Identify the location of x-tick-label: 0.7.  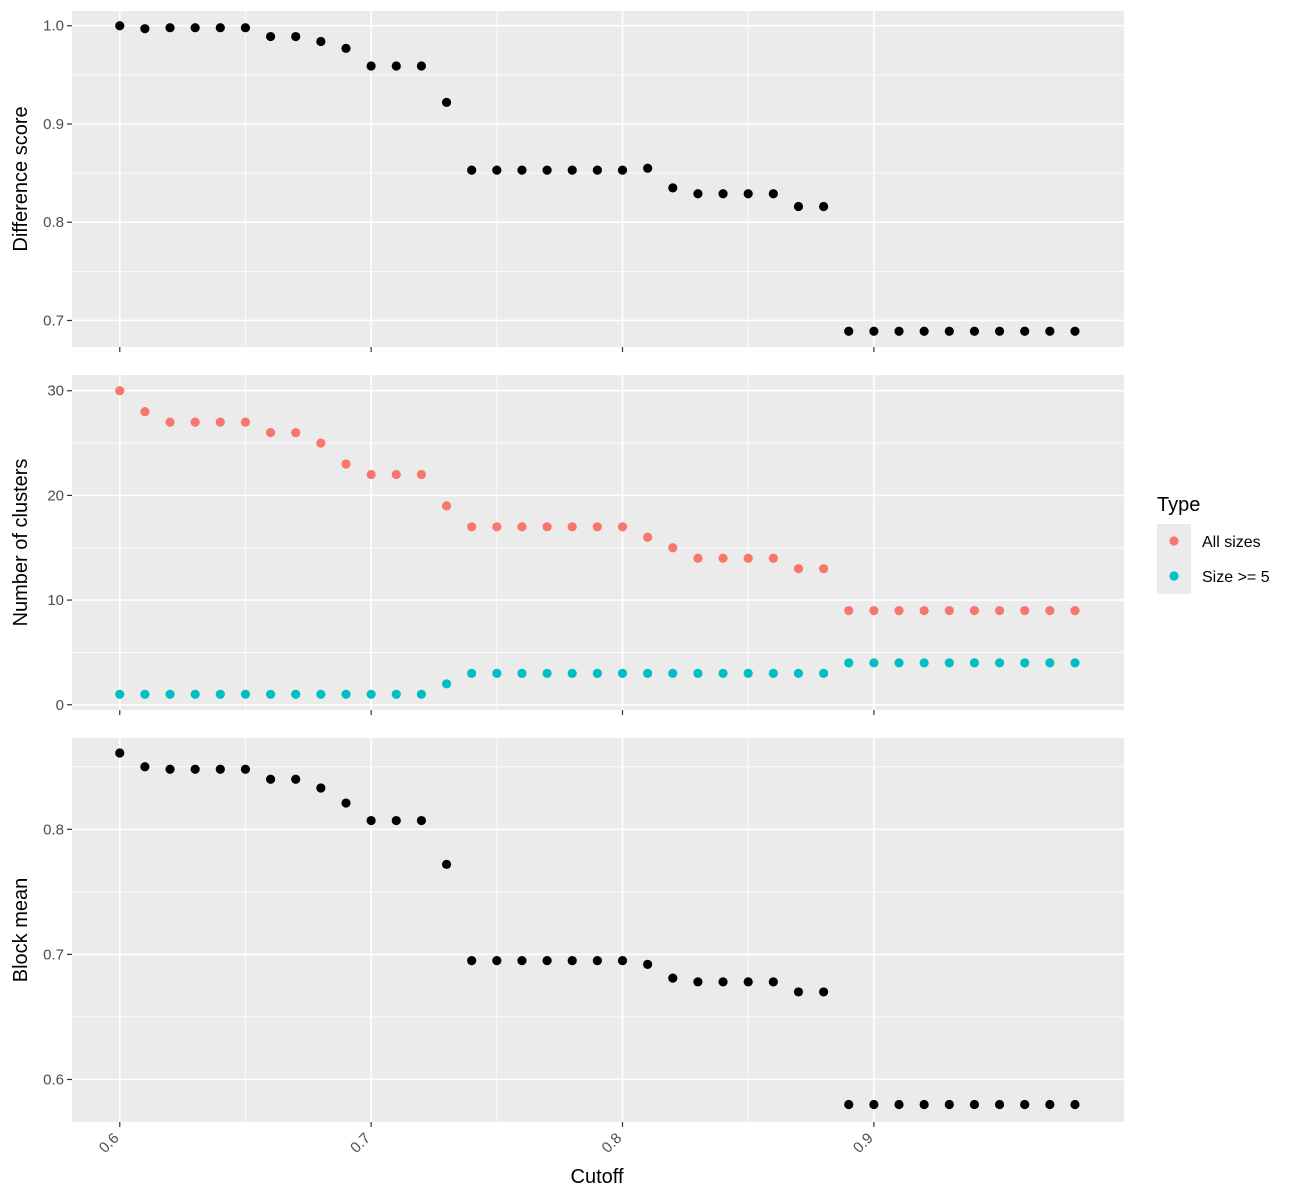
(360, 1143).